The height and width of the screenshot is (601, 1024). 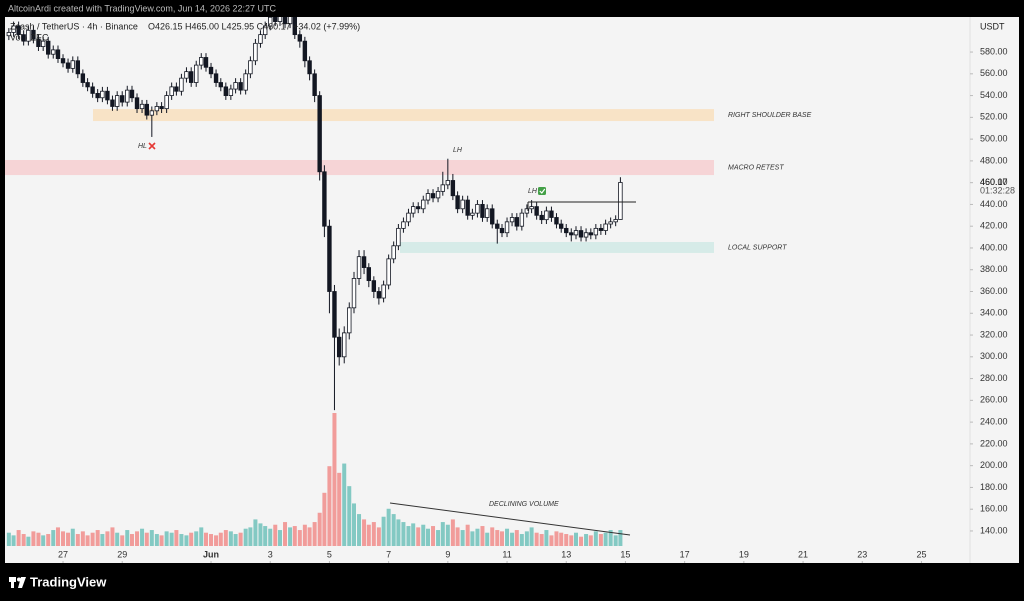 What do you see at coordinates (994, 334) in the screenshot?
I see `y-tick-label: 320.00` at bounding box center [994, 334].